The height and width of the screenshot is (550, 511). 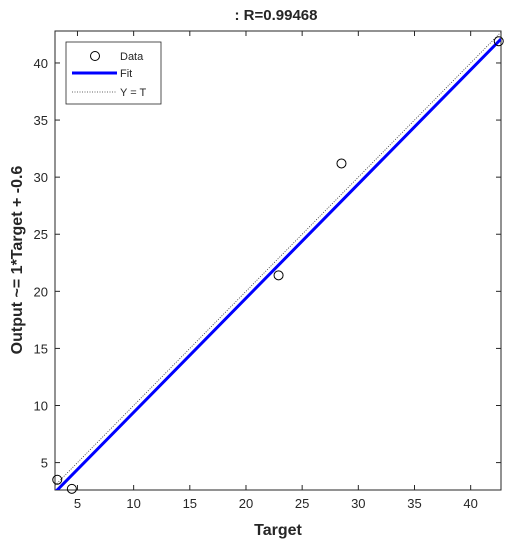 I want to click on y-tick-label: 15, so click(x=41, y=348).